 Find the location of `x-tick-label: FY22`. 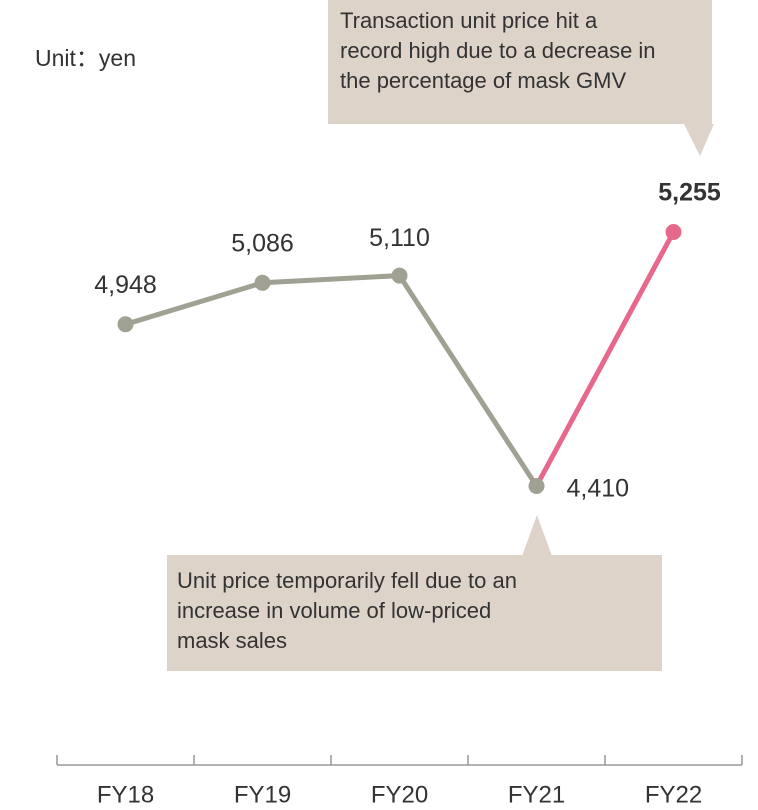

x-tick-label: FY22 is located at coordinates (673, 794).